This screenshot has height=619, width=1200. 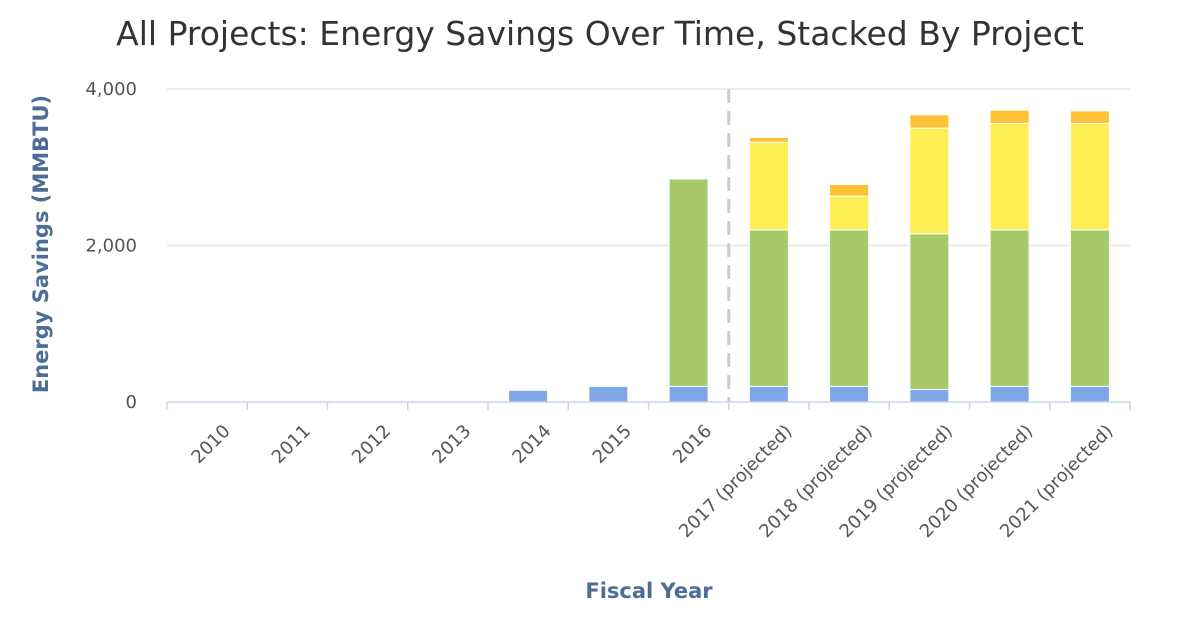 I want to click on y-tick-label: 4,000, so click(x=111, y=89).